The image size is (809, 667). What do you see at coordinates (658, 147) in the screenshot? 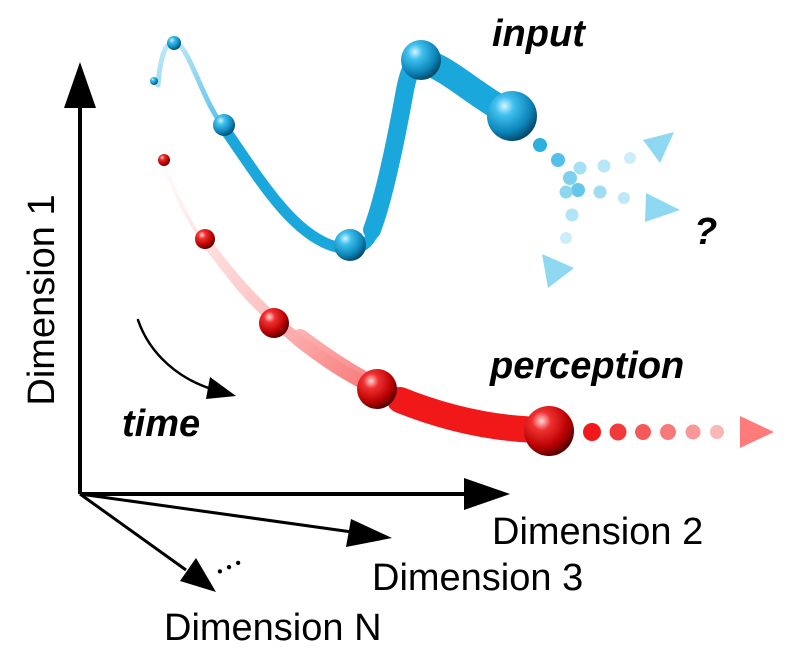
I see `input-arrow-up-icon` at bounding box center [658, 147].